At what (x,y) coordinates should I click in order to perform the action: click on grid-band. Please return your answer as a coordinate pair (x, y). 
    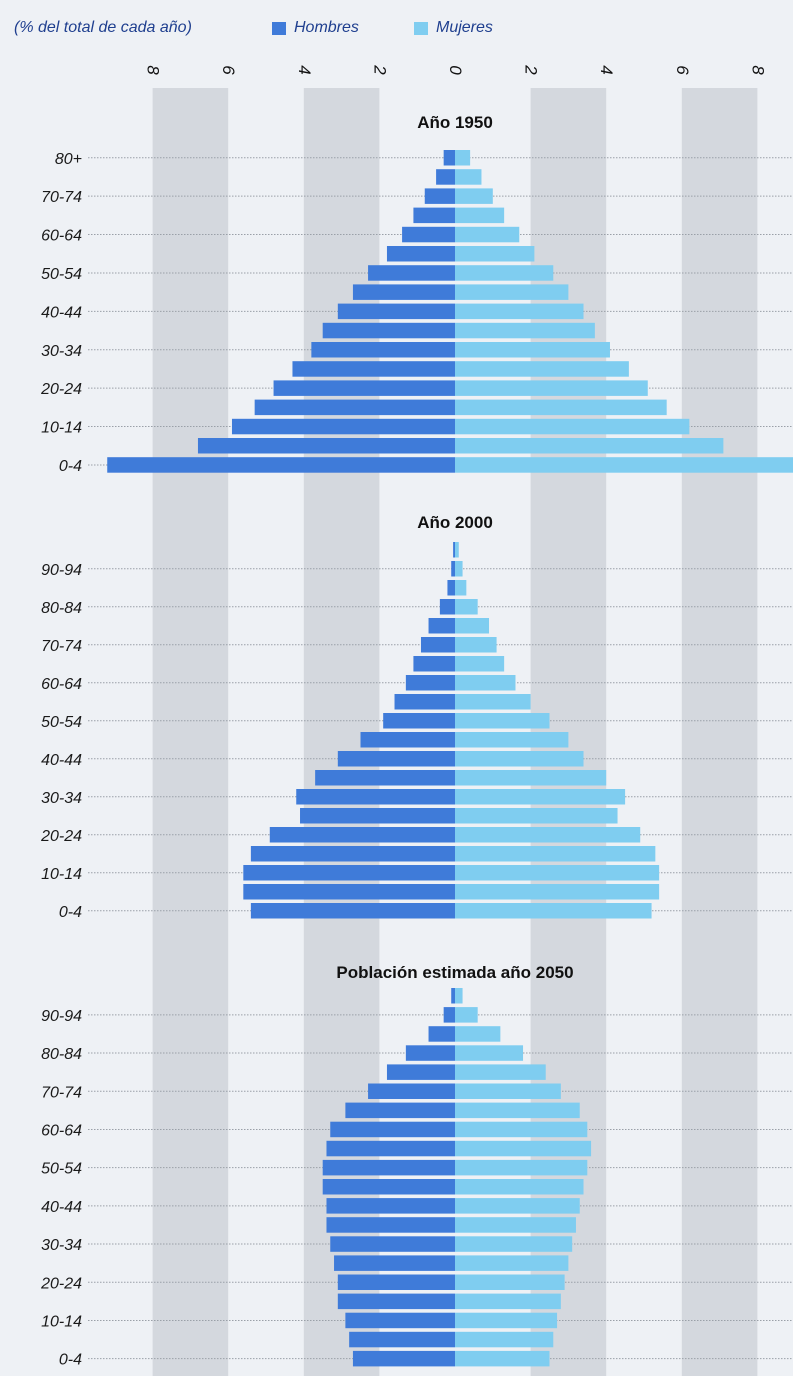
    Looking at the image, I should click on (719, 732).